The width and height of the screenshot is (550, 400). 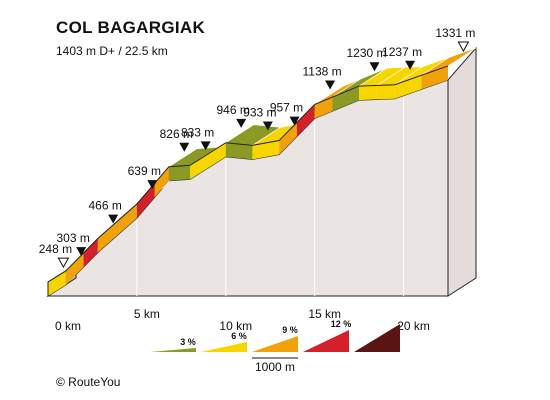 I want to click on elevation-label: 248 m, so click(x=55, y=249).